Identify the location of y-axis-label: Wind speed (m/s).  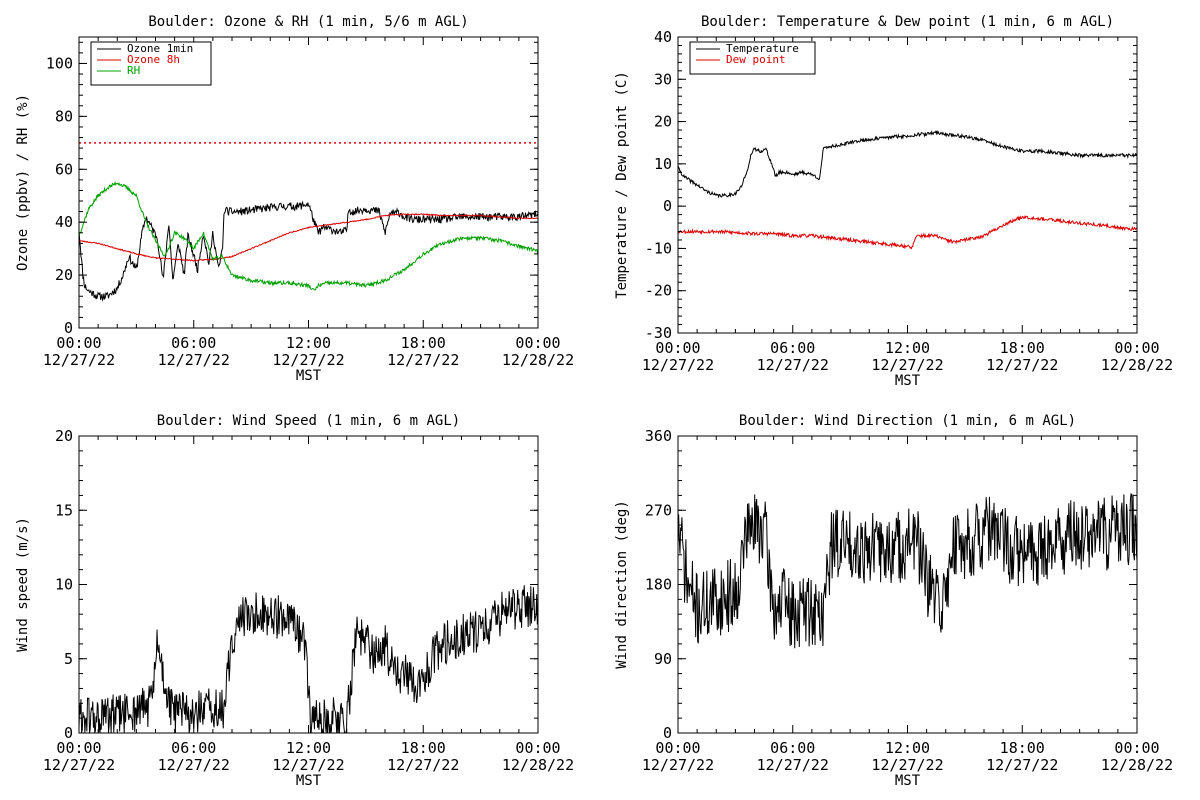
(23, 584).